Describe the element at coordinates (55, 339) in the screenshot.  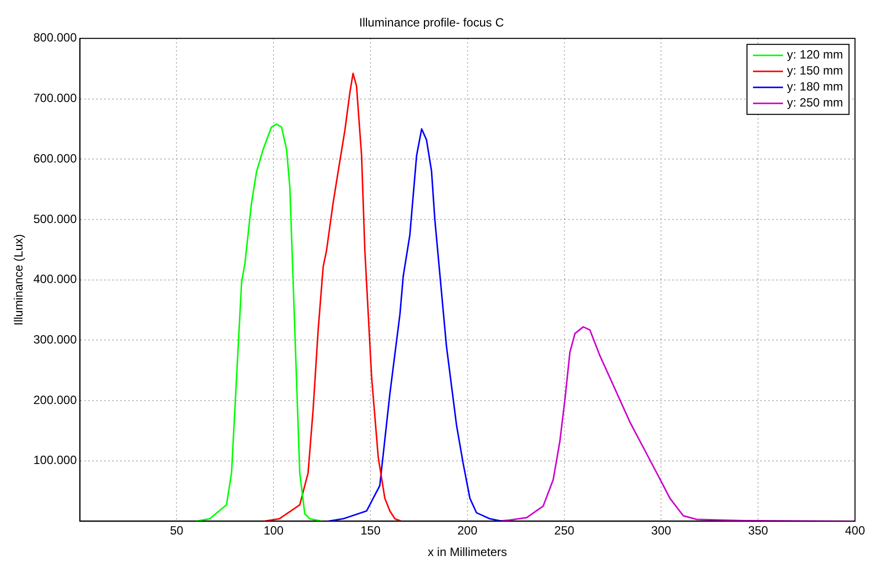
I see `y-tick-label: 300.000` at that location.